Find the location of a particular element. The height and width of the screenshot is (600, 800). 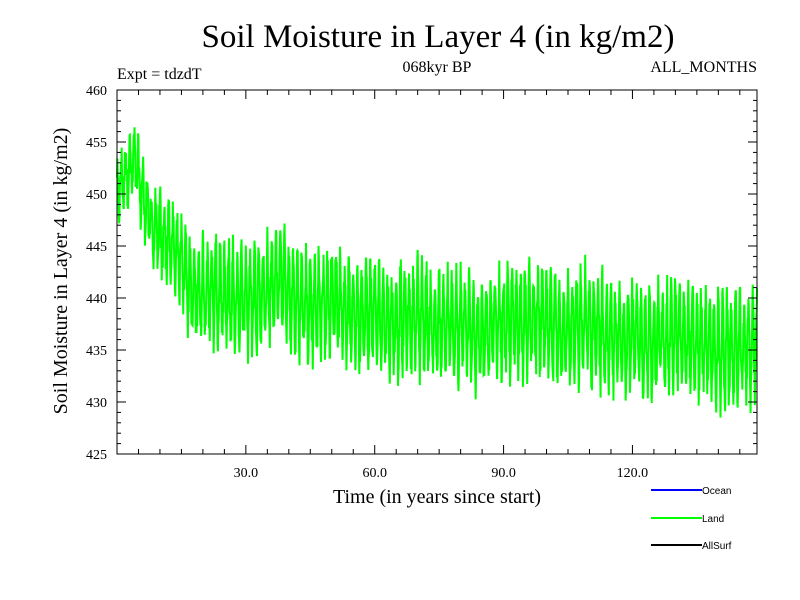

experiment-label: Expt = tdzdT is located at coordinates (159, 74).